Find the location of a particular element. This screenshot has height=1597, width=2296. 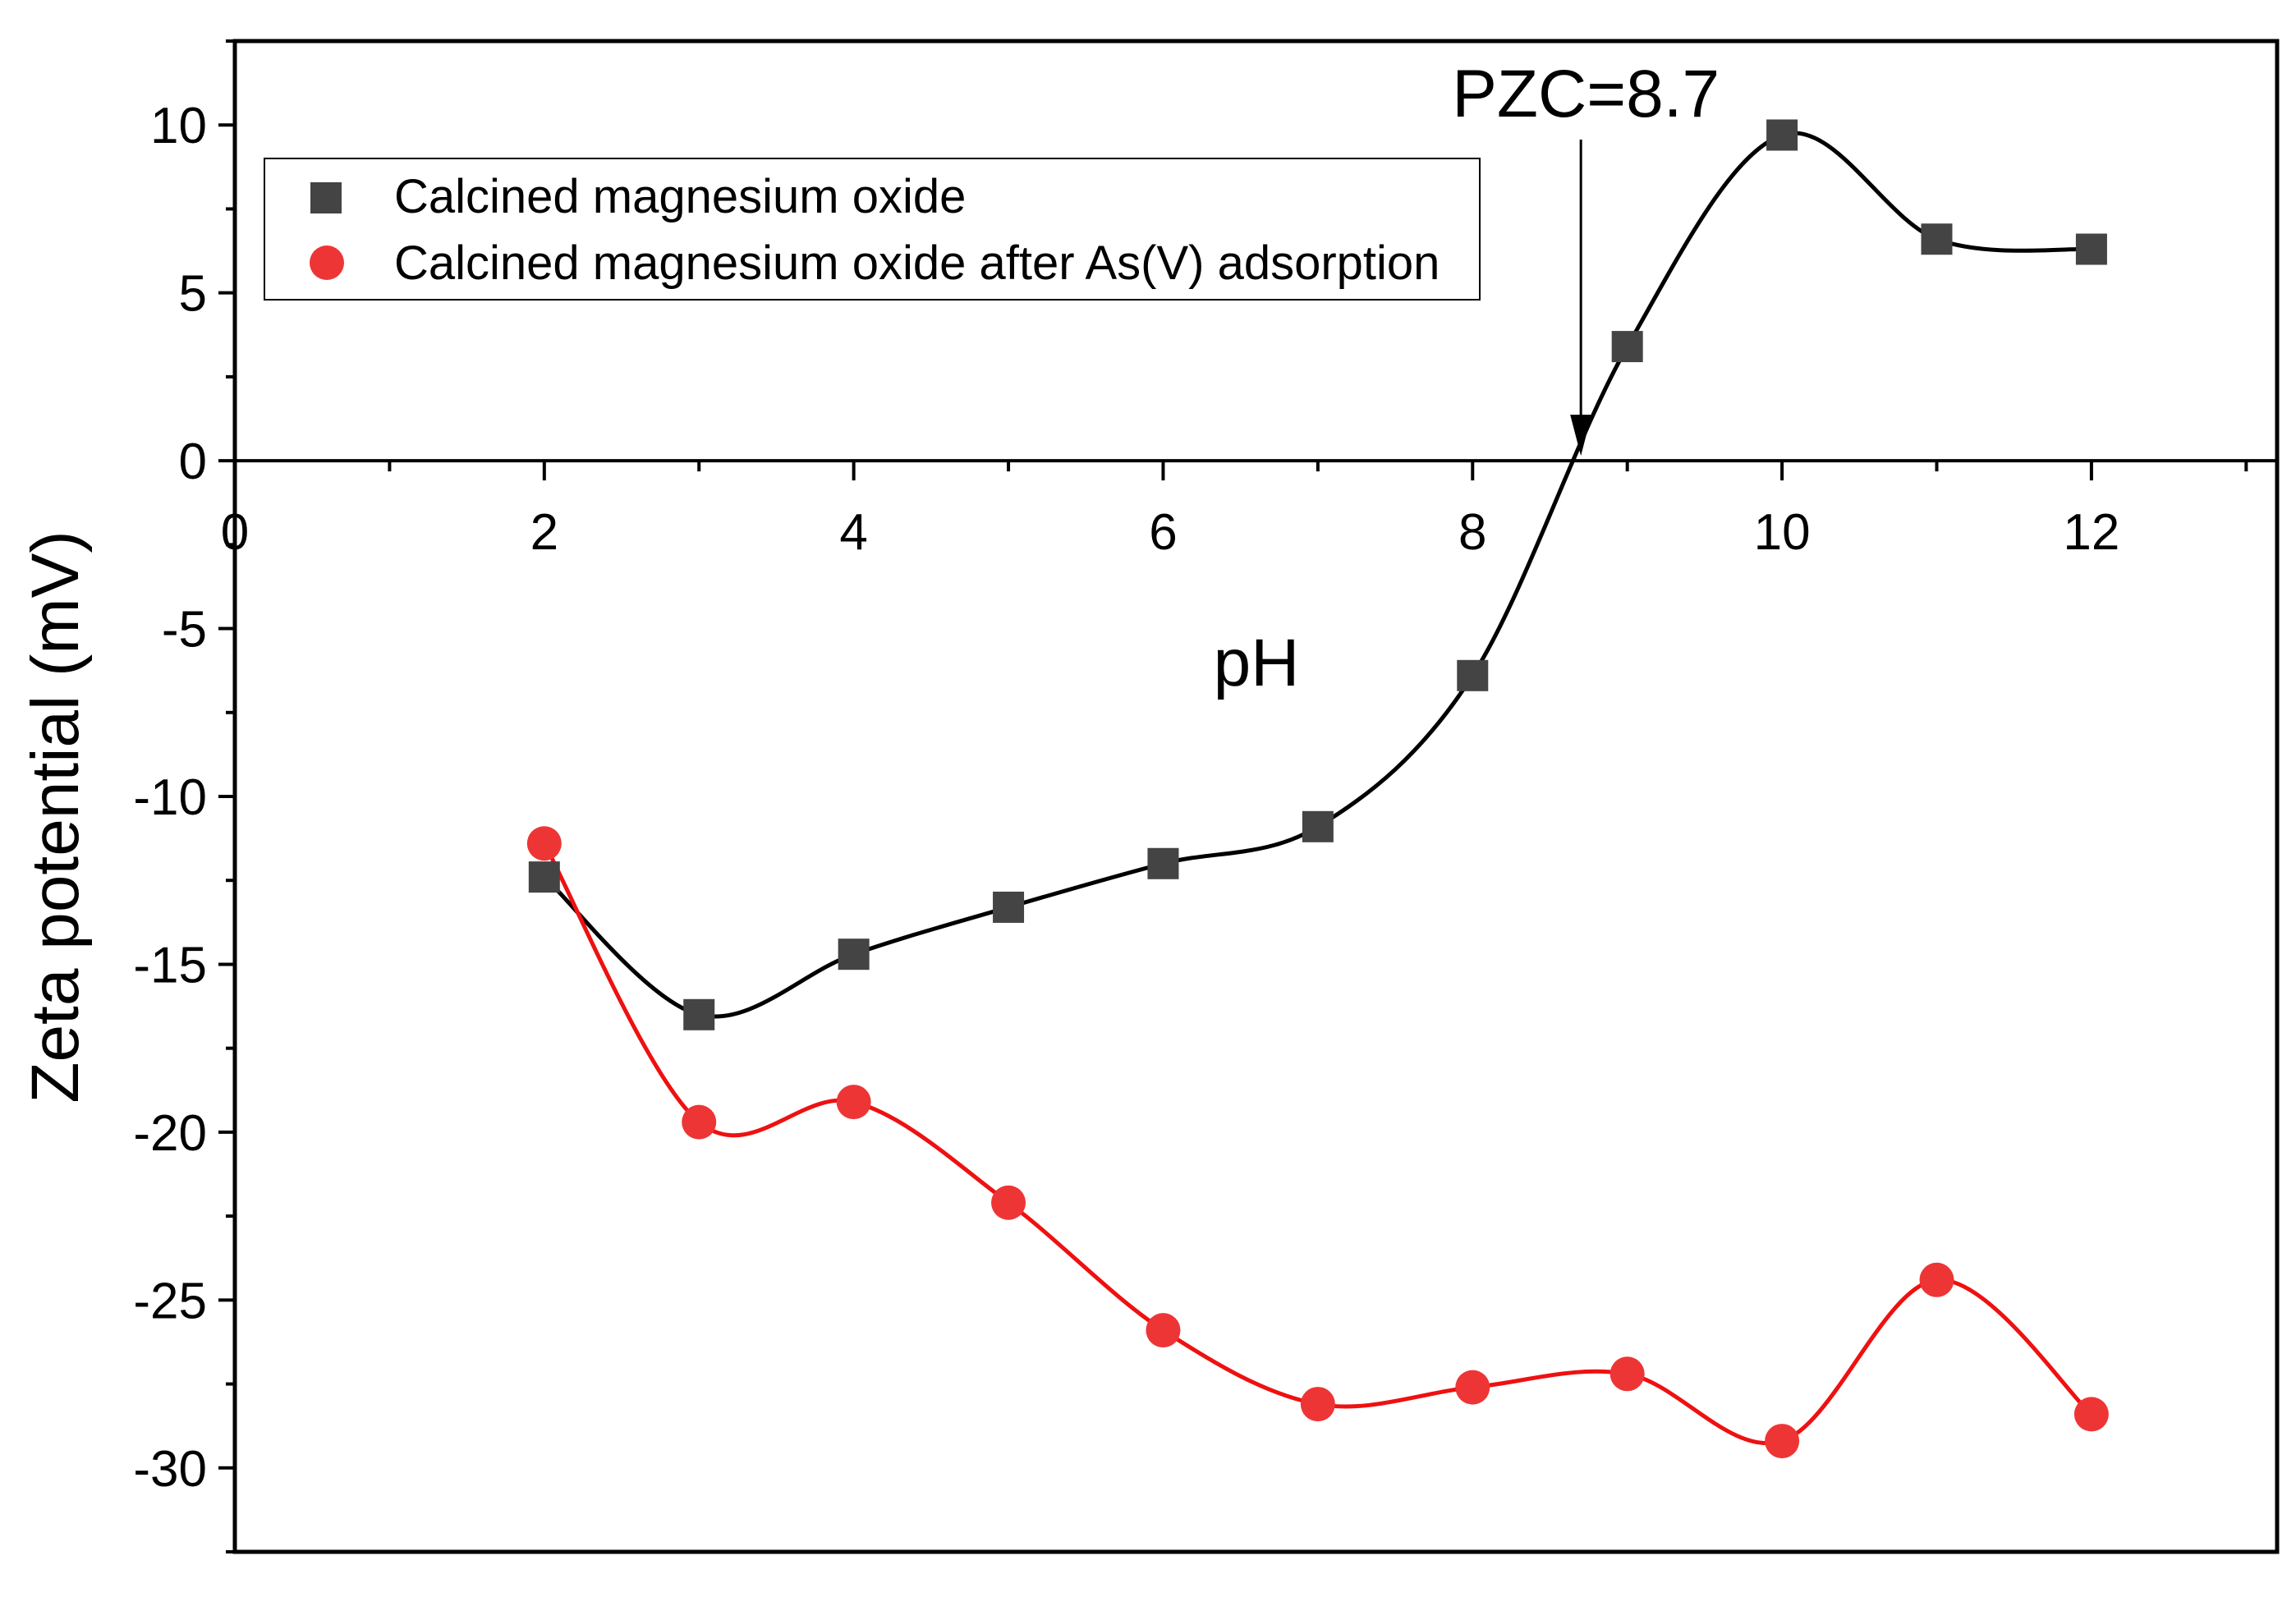

pzc-label: PZC=8.7 is located at coordinates (1586, 94).